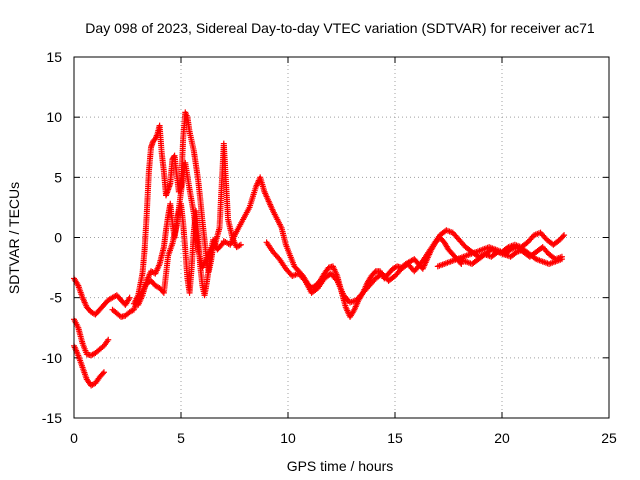 Image resolution: width=640 pixels, height=480 pixels. What do you see at coordinates (14, 238) in the screenshot?
I see `y-axis-label: SDTVAR / TECUs` at bounding box center [14, 238].